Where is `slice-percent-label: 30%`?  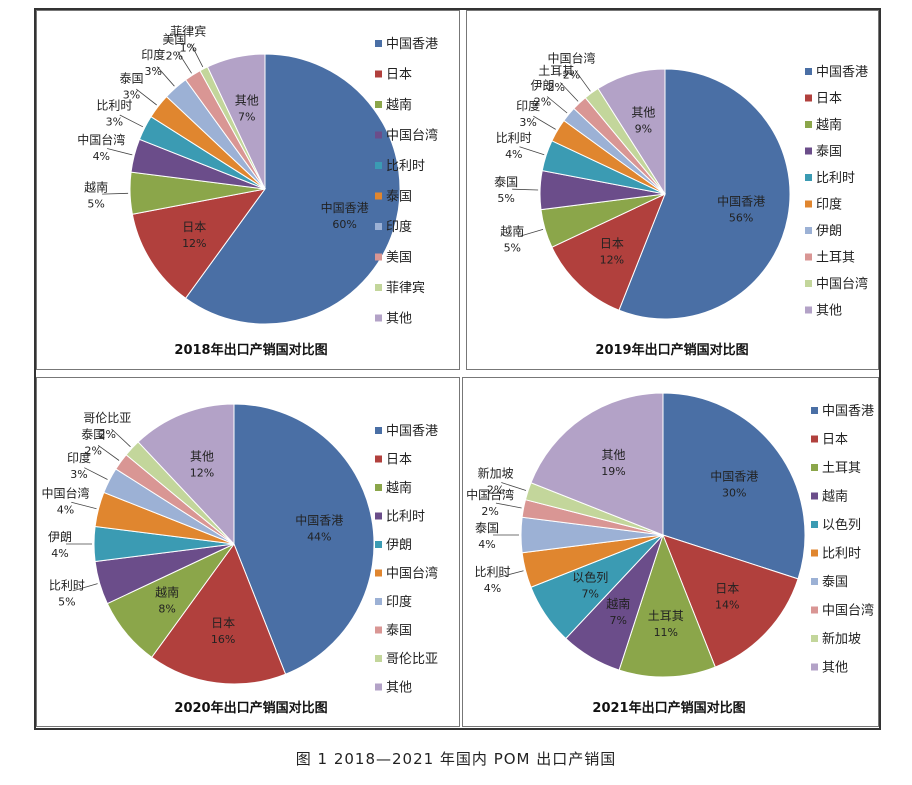
slice-percent-label: 30% is located at coordinates (734, 492).